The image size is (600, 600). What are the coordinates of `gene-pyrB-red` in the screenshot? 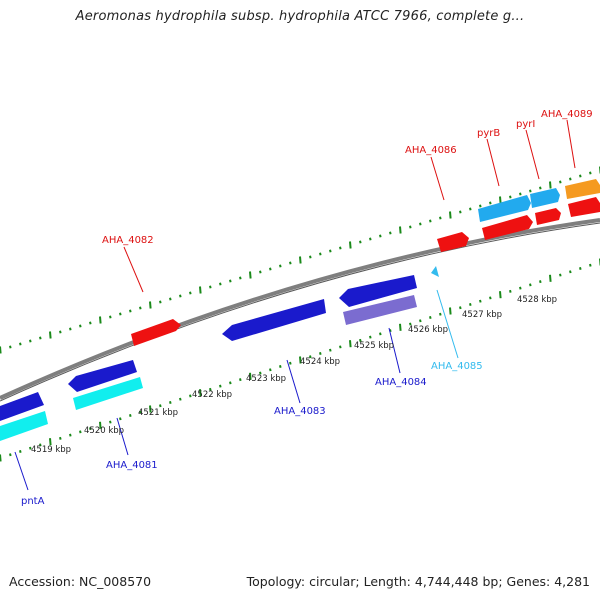 It's located at (507, 227).